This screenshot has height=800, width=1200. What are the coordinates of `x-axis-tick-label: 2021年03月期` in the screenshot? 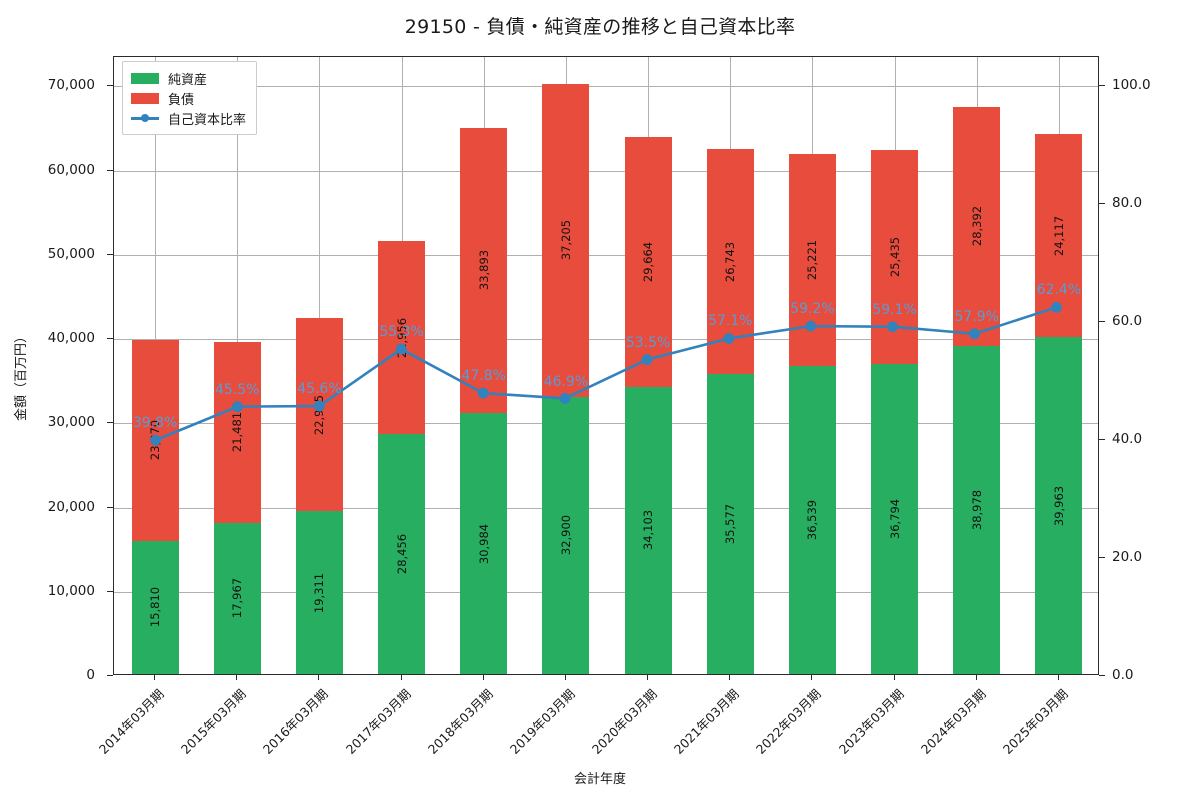 It's located at (706, 721).